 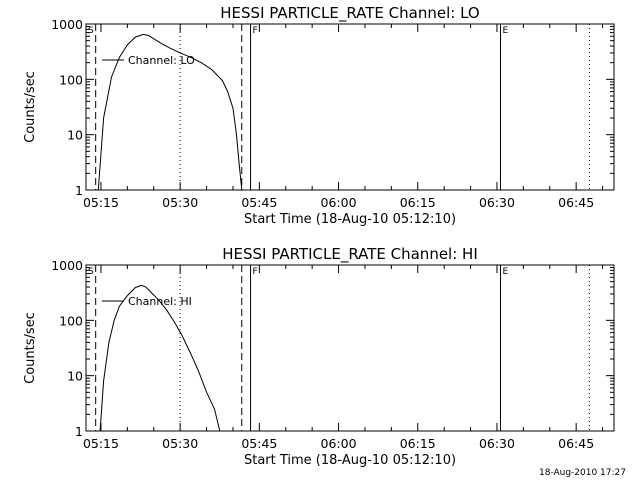 I want to click on legend-label: Channel: LO, so click(x=161, y=60).